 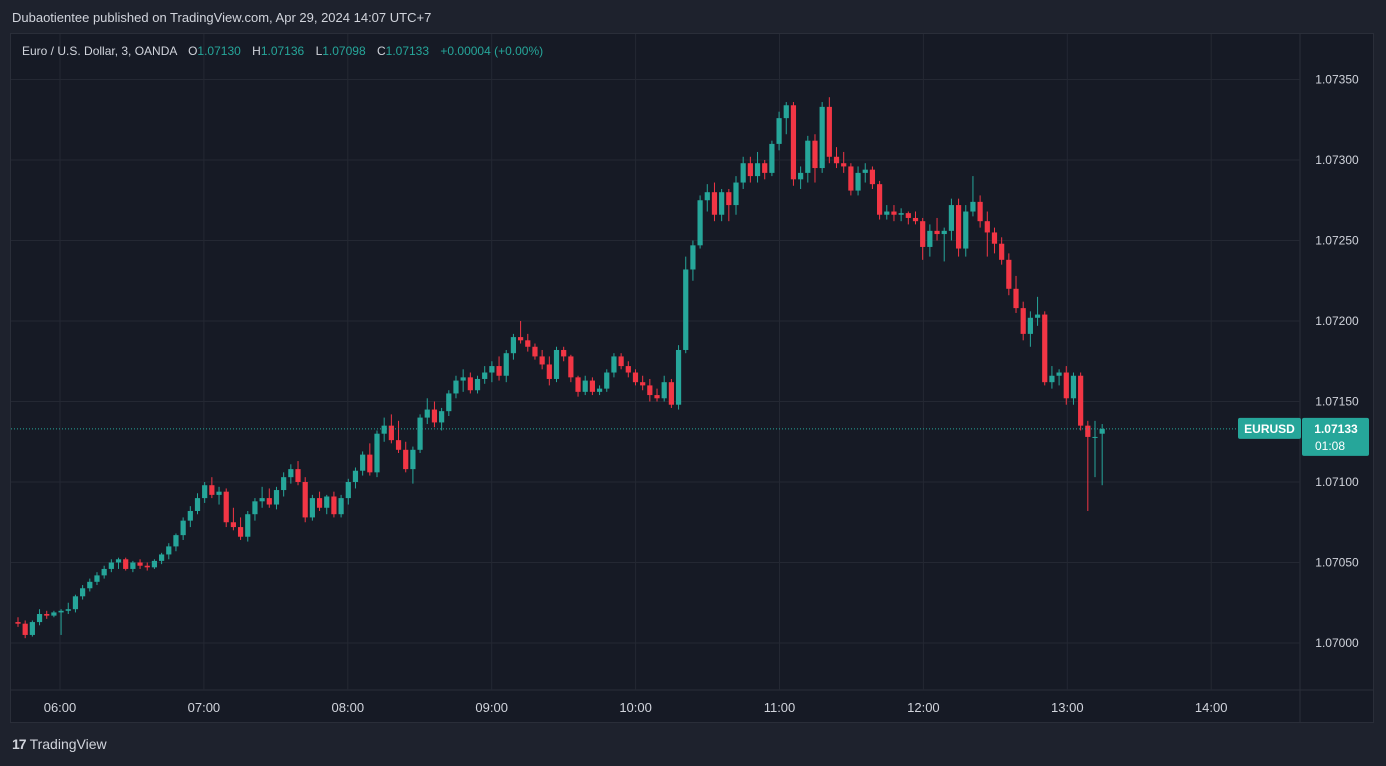 What do you see at coordinates (690, 436) in the screenshot?
I see `current-price-tag: EURUSD 1.07133 01:08` at bounding box center [690, 436].